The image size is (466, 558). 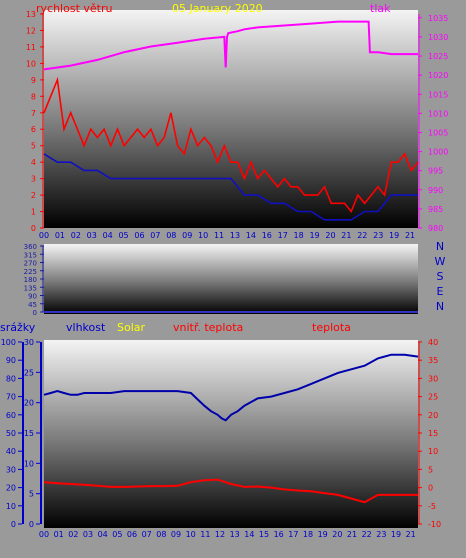 I want to click on wind-axis-tick-label: 2, so click(x=33, y=195).